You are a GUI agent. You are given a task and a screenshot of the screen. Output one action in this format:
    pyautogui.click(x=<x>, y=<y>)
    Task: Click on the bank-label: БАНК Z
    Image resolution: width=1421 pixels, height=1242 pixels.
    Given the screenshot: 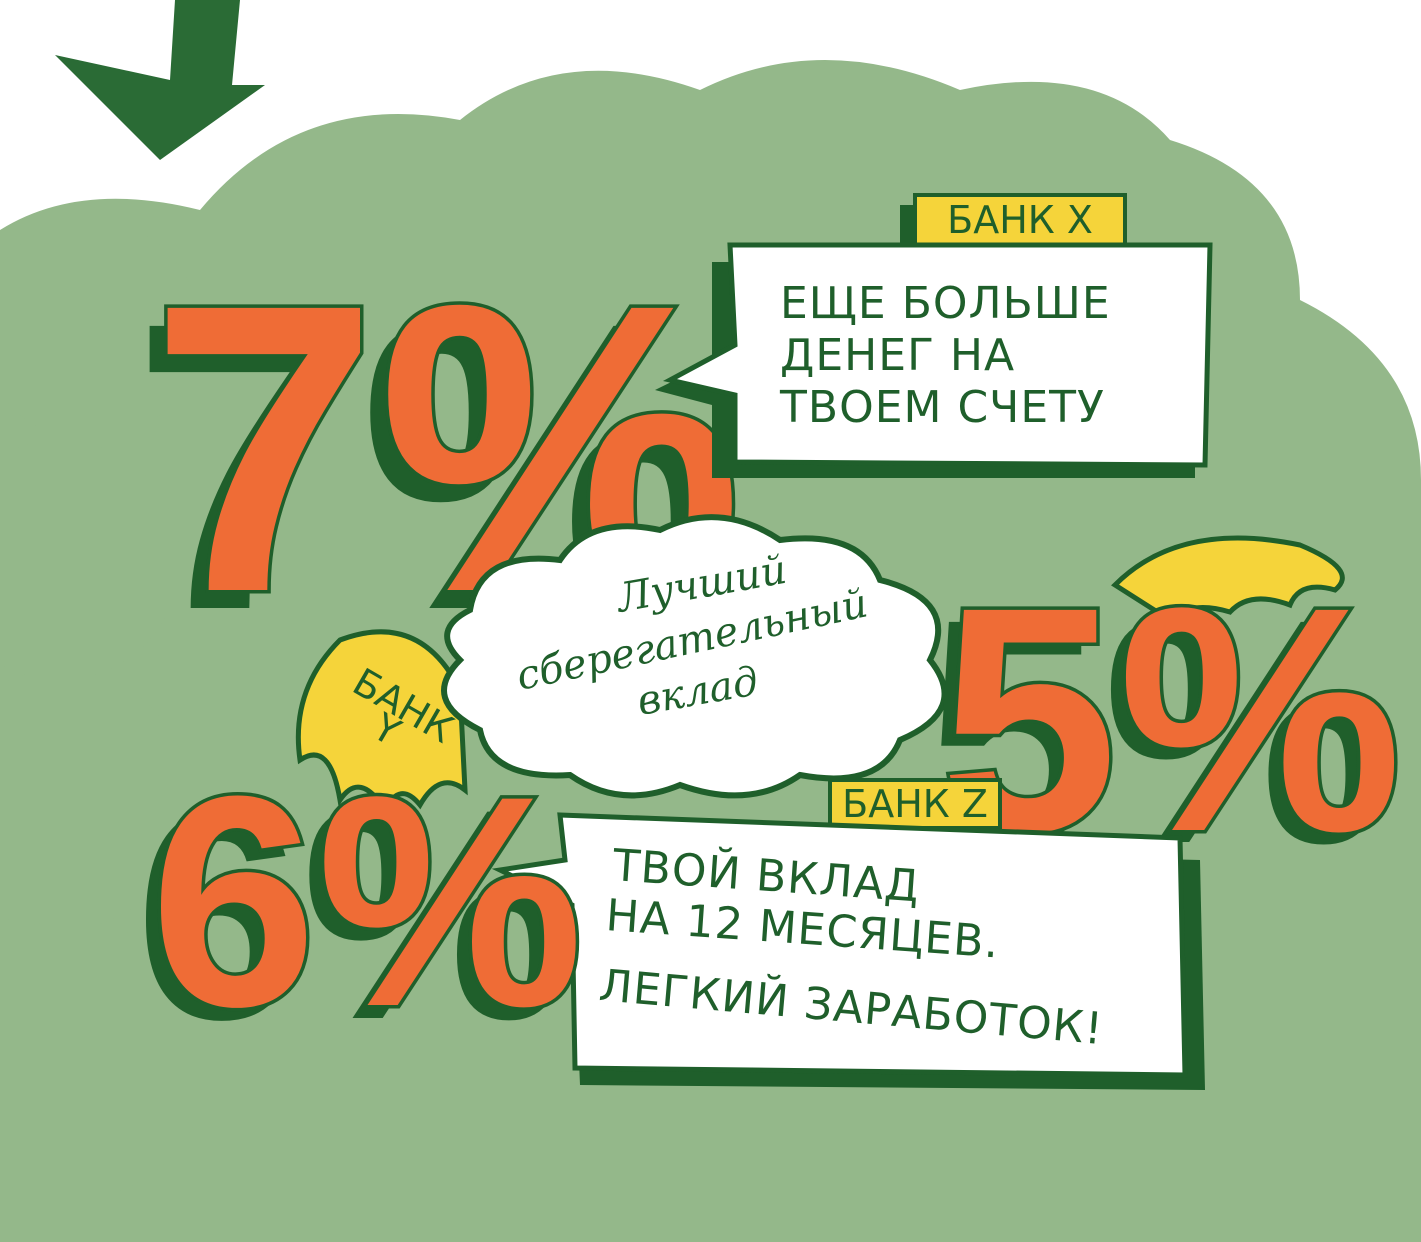 What is the action you would take?
    pyautogui.click(x=915, y=804)
    